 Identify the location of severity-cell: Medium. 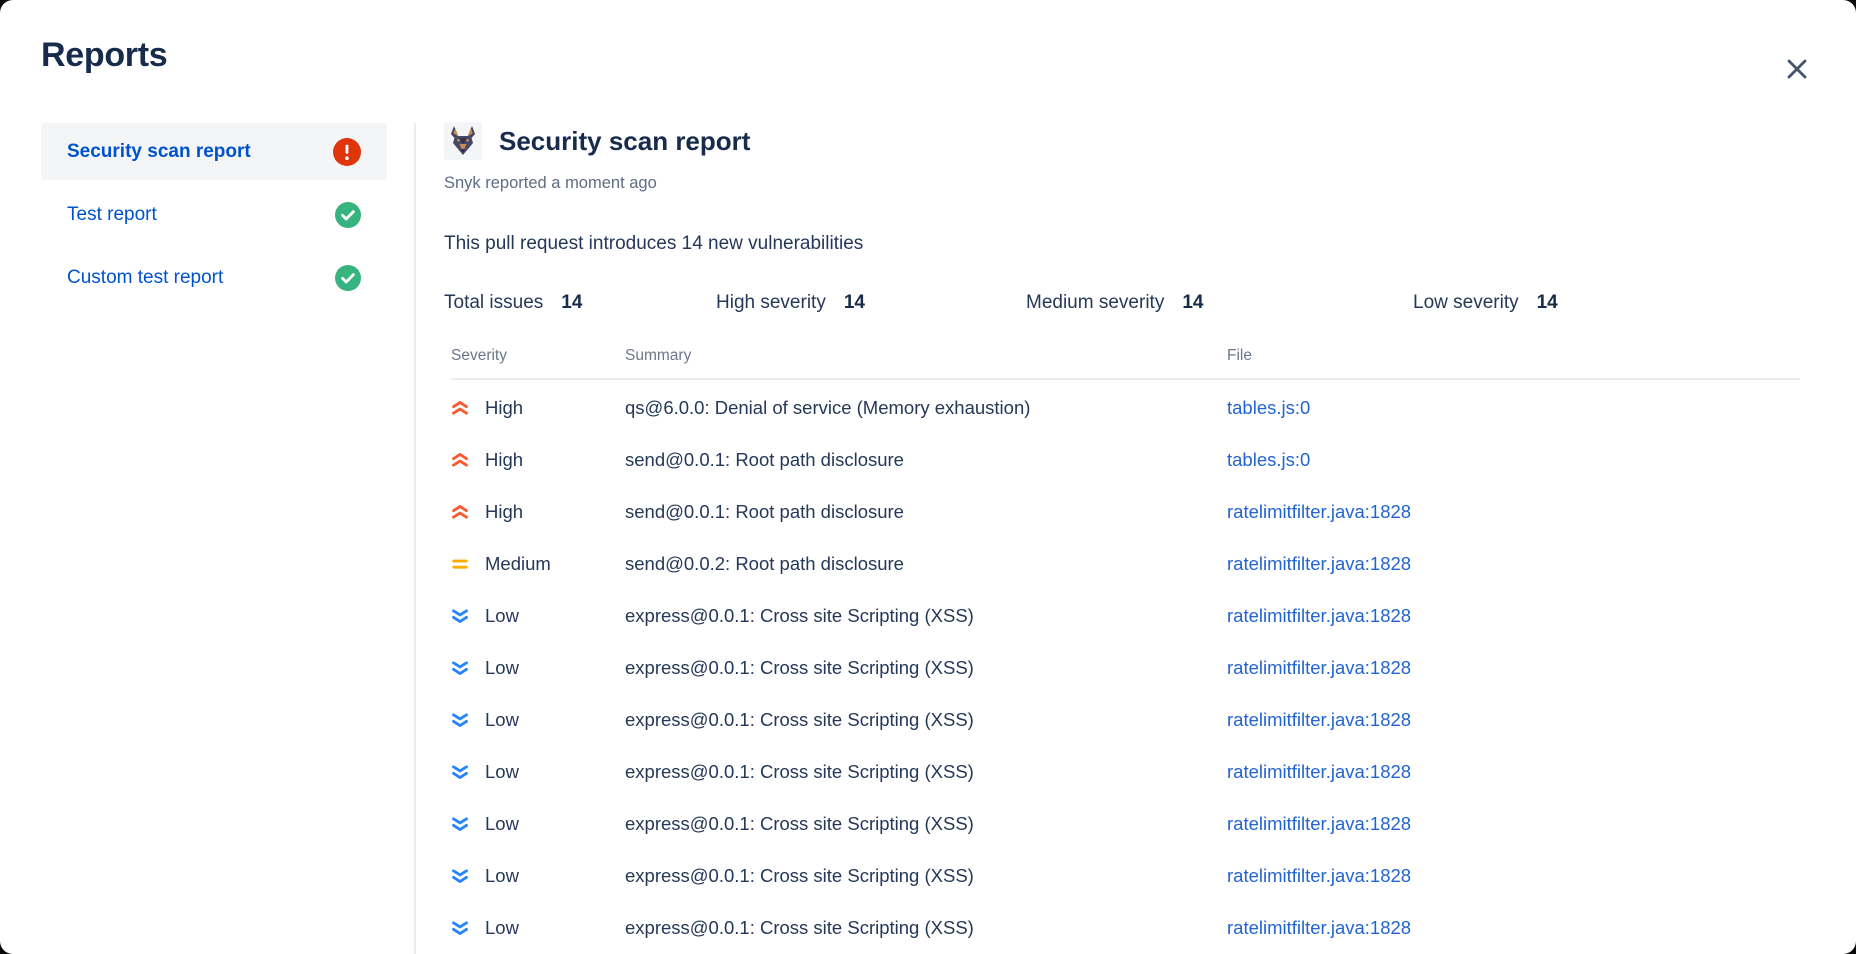
(538, 564).